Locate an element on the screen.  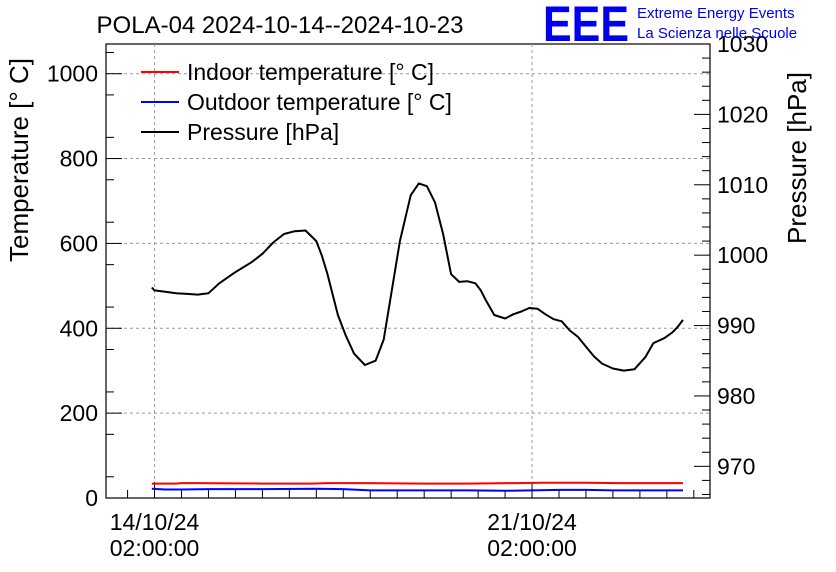
left-tick-label: 0 is located at coordinates (91, 498).